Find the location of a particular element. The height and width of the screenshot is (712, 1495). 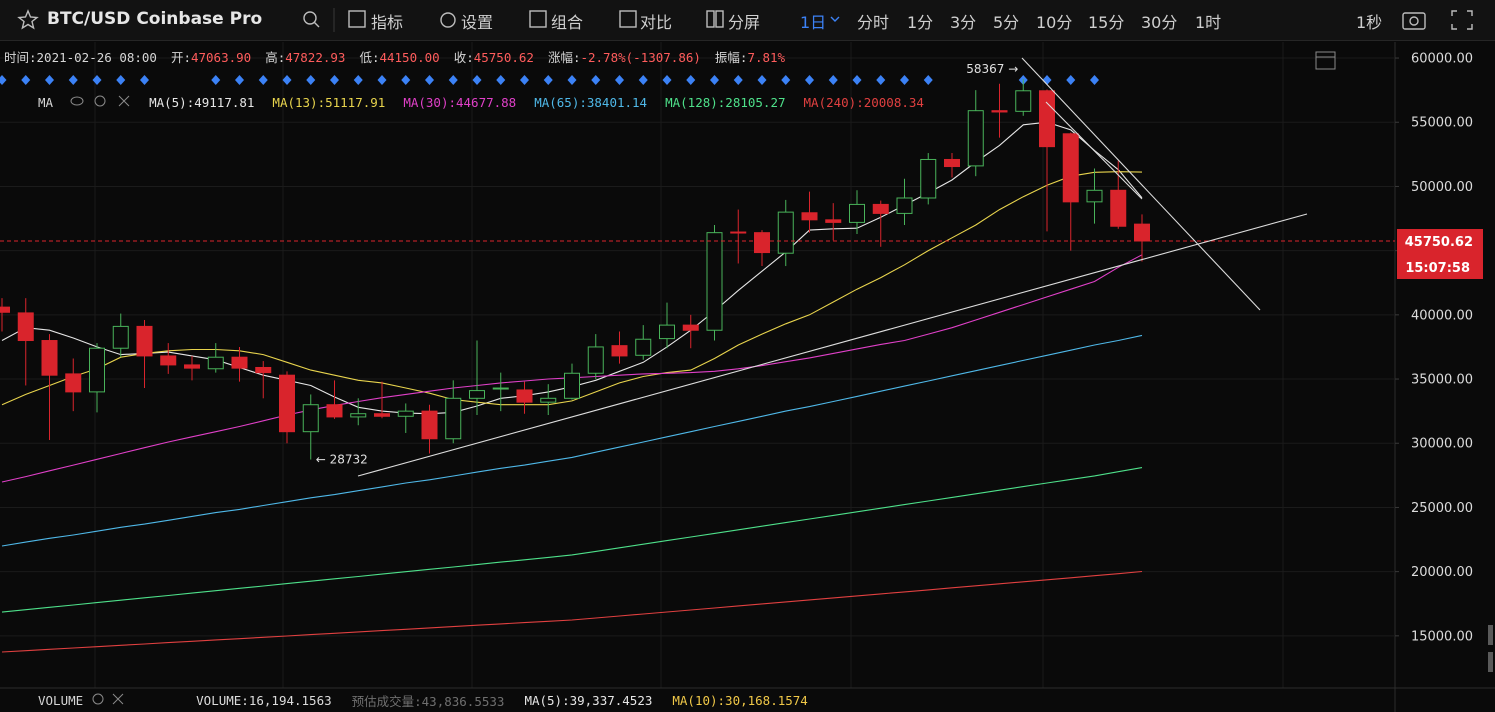

legend-entry: MA(240):20008.34 is located at coordinates (863, 102).